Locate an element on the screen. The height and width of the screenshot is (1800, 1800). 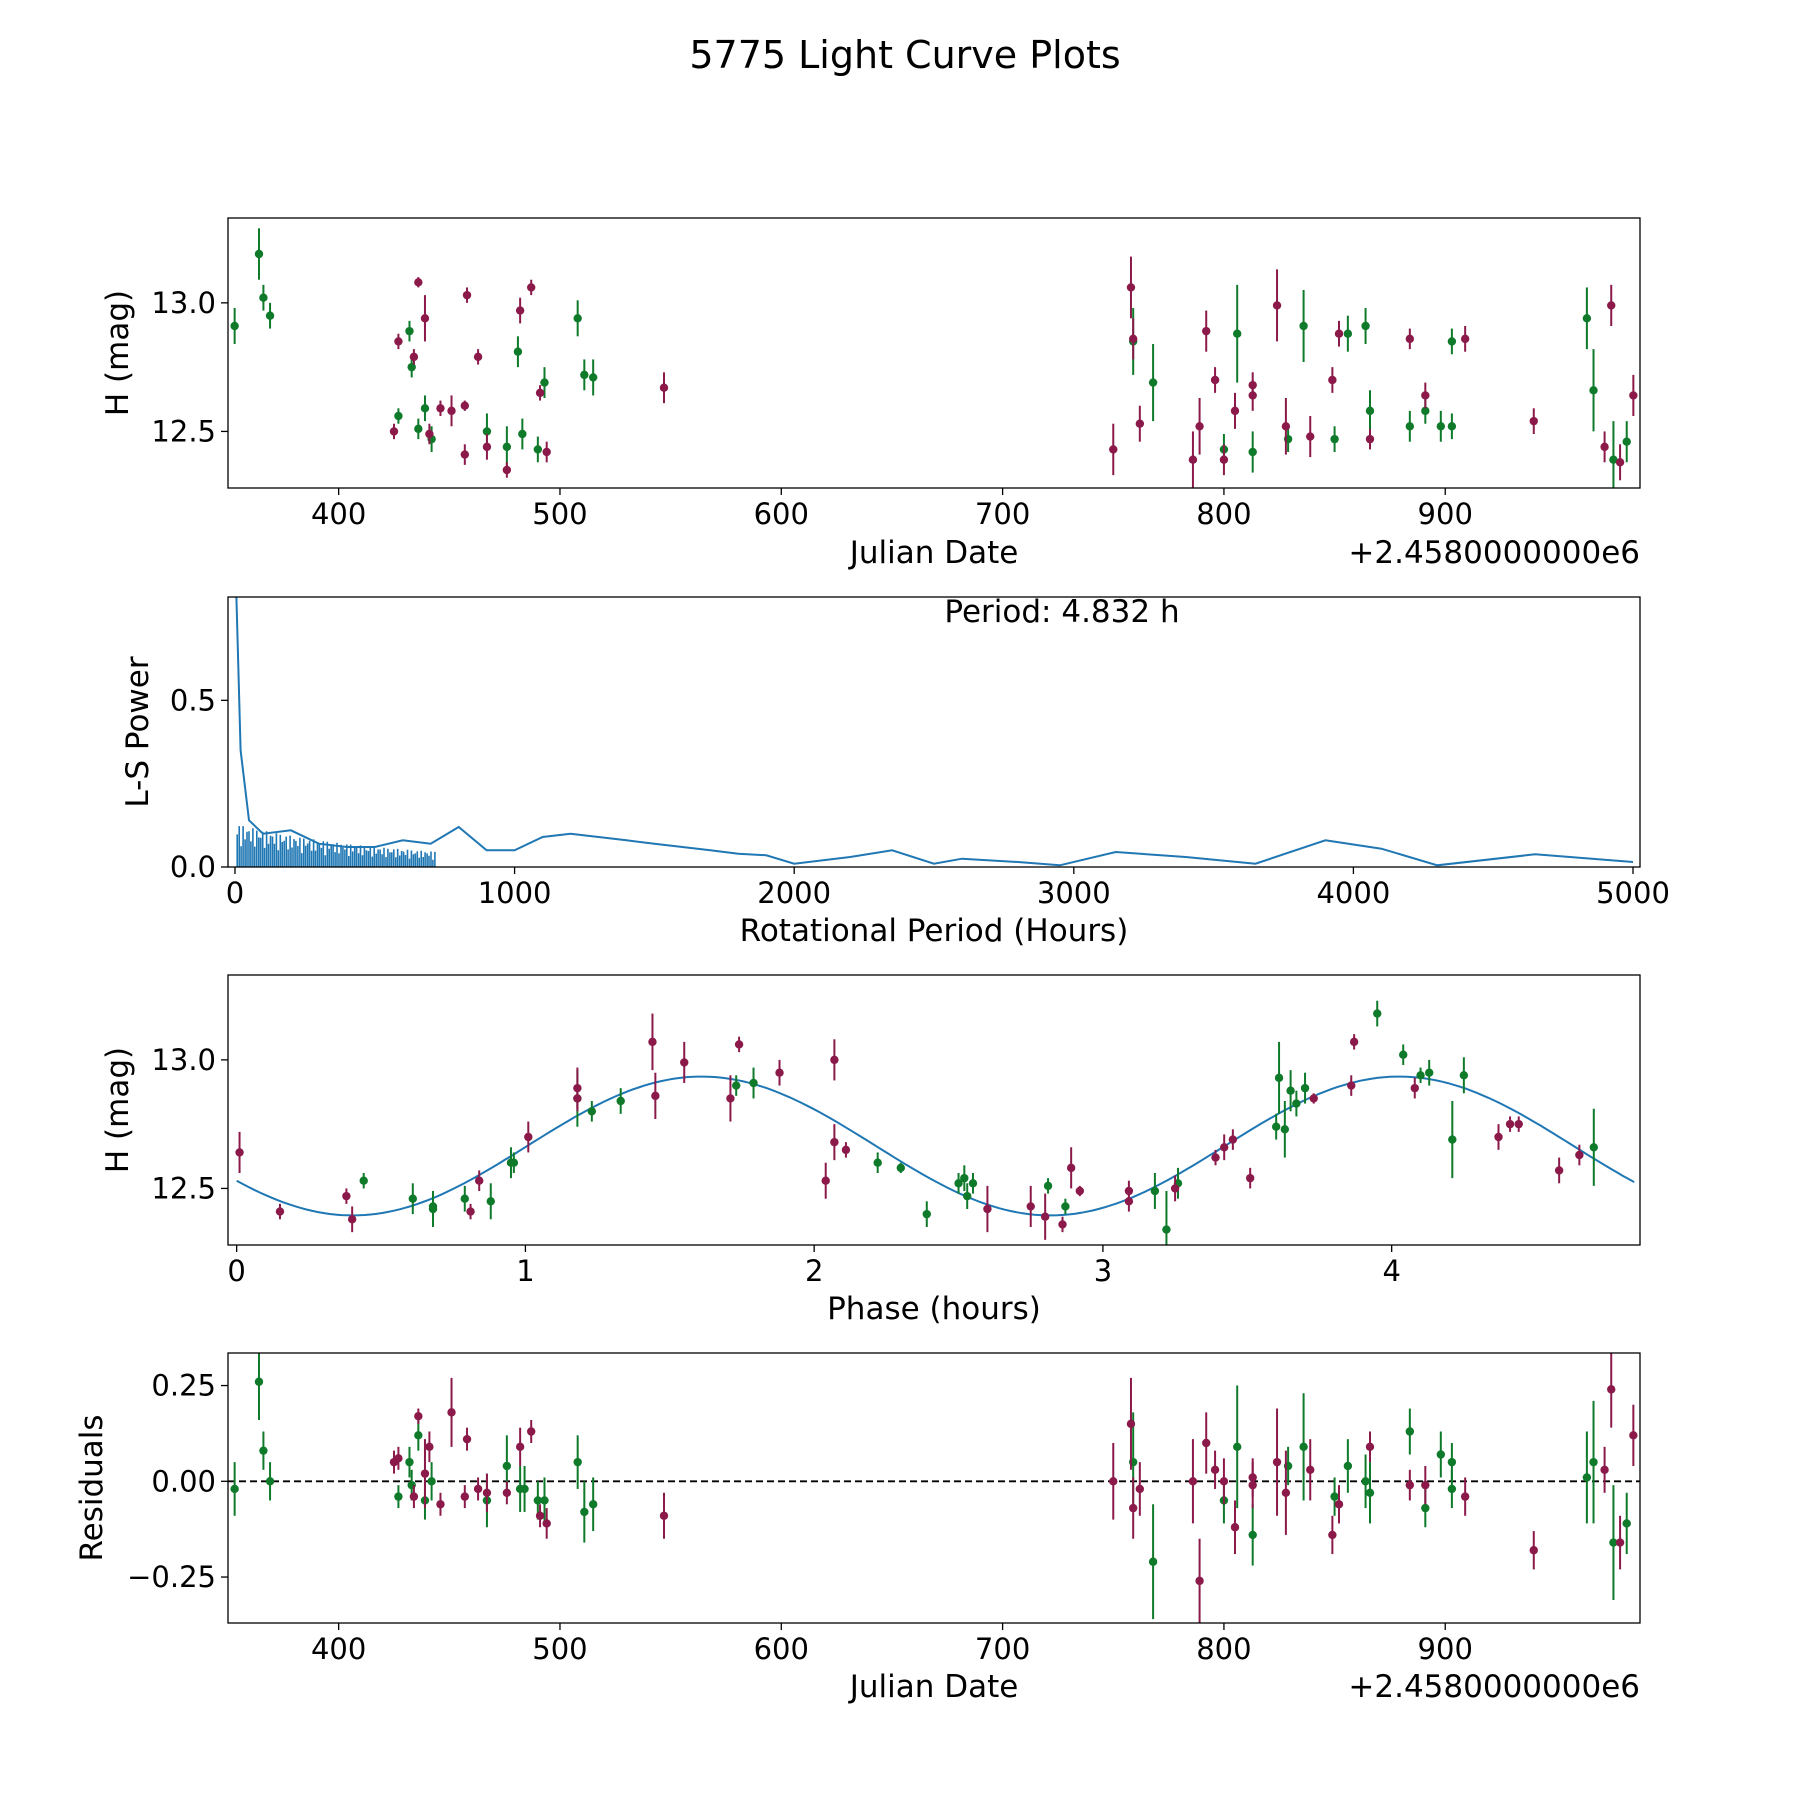
periodogram-line is located at coordinates (934, 732).